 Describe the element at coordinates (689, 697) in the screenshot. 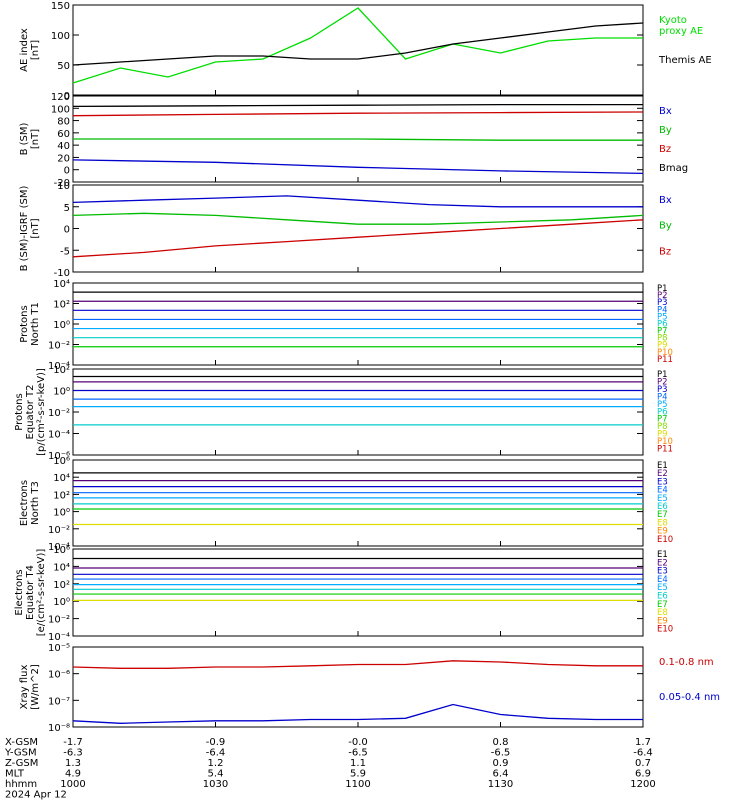

I see `legend-entry: 0.05-0.4 nm` at that location.